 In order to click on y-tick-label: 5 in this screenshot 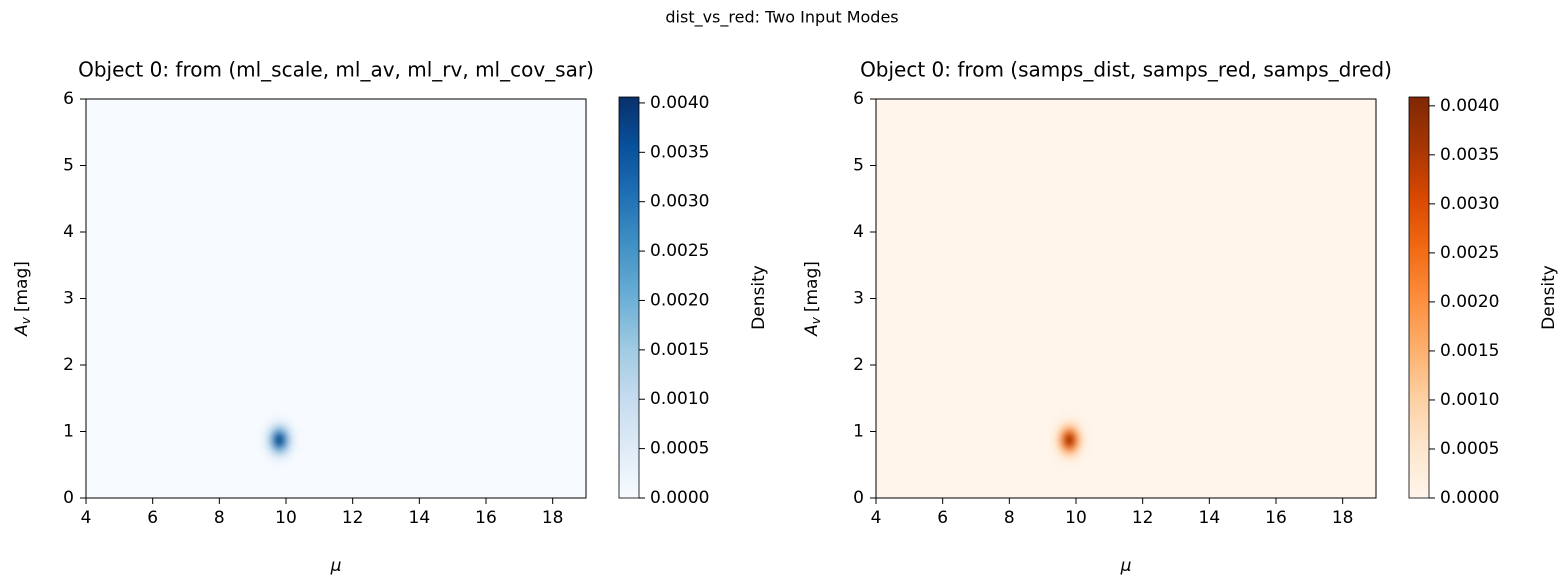, I will do `click(858, 166)`.